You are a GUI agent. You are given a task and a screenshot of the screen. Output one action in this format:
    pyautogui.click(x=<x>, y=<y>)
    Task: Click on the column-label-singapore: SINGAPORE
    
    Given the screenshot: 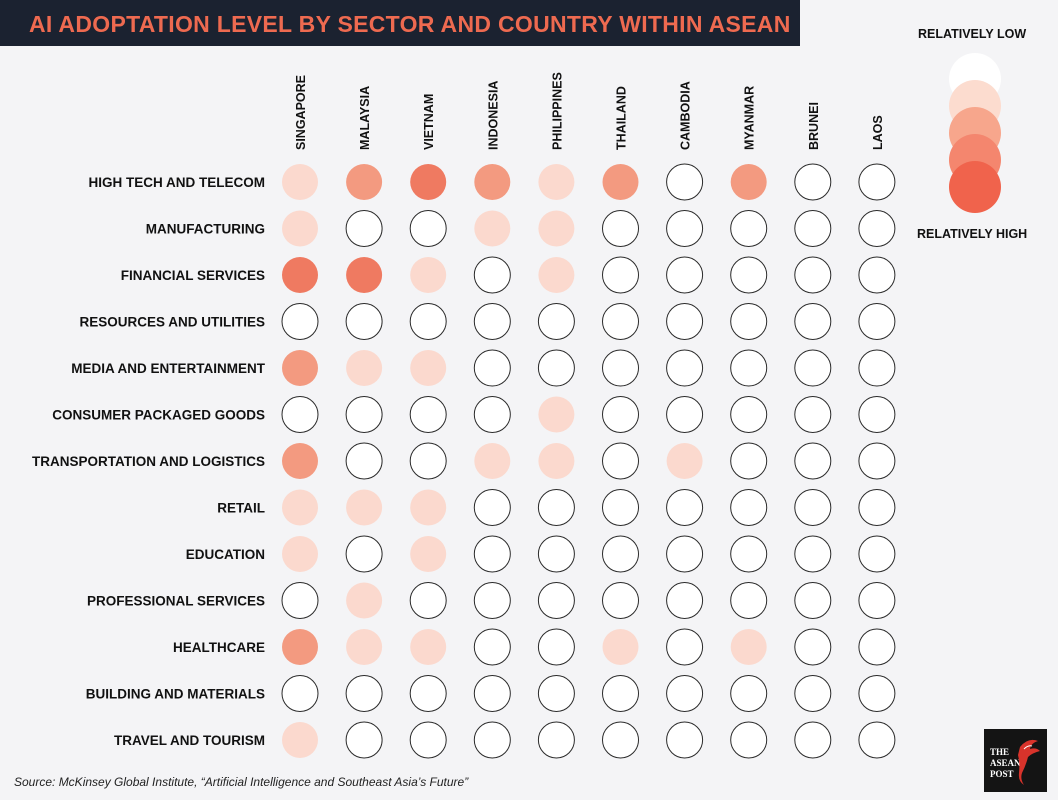 What is the action you would take?
    pyautogui.click(x=301, y=112)
    